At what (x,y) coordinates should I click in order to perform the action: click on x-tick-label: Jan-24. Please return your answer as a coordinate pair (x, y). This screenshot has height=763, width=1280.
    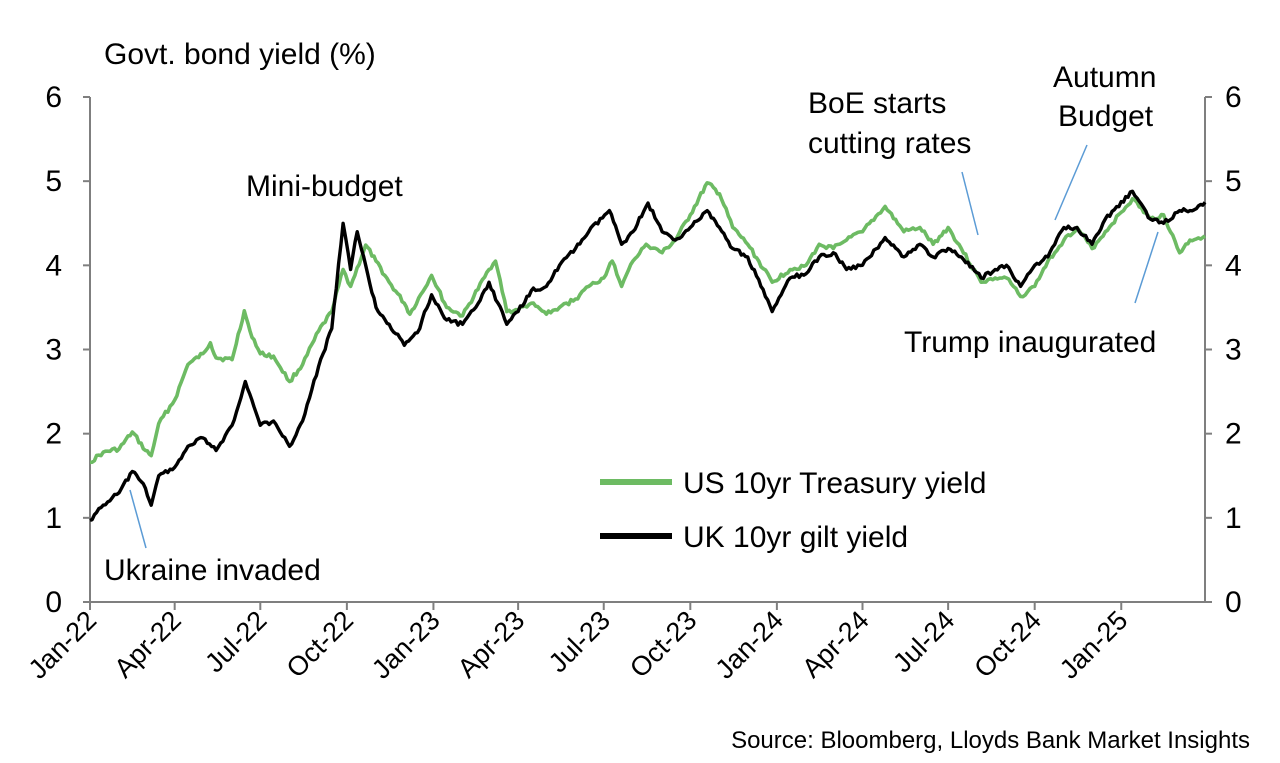
    Looking at the image, I should click on (750, 645).